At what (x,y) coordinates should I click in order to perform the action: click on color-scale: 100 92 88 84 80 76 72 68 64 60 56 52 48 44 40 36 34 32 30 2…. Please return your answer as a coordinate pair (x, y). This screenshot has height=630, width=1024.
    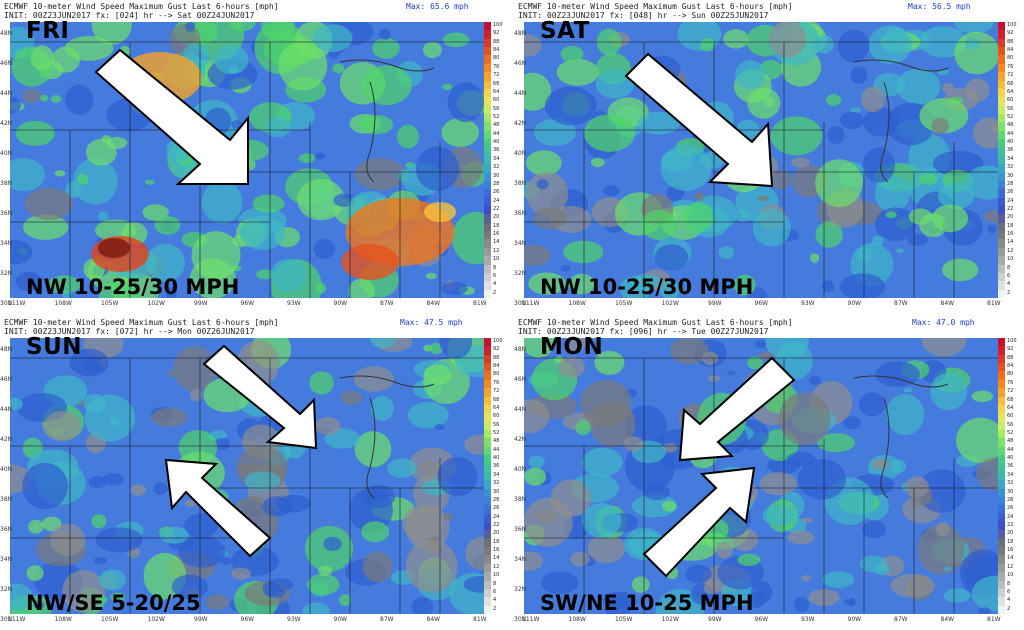
    Looking at the image, I should click on (1009, 160).